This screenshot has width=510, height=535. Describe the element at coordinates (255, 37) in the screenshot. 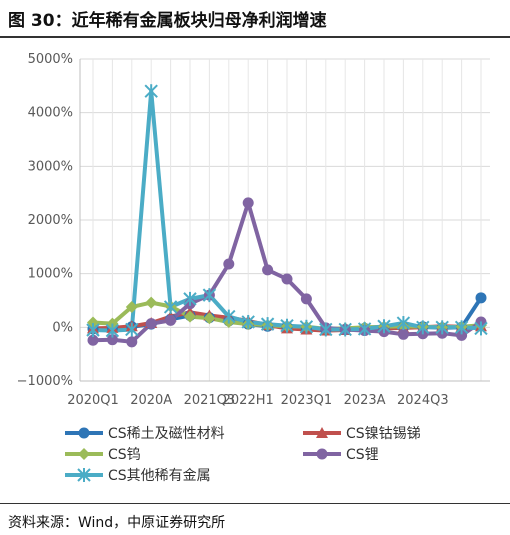

I see `title-rule` at that location.